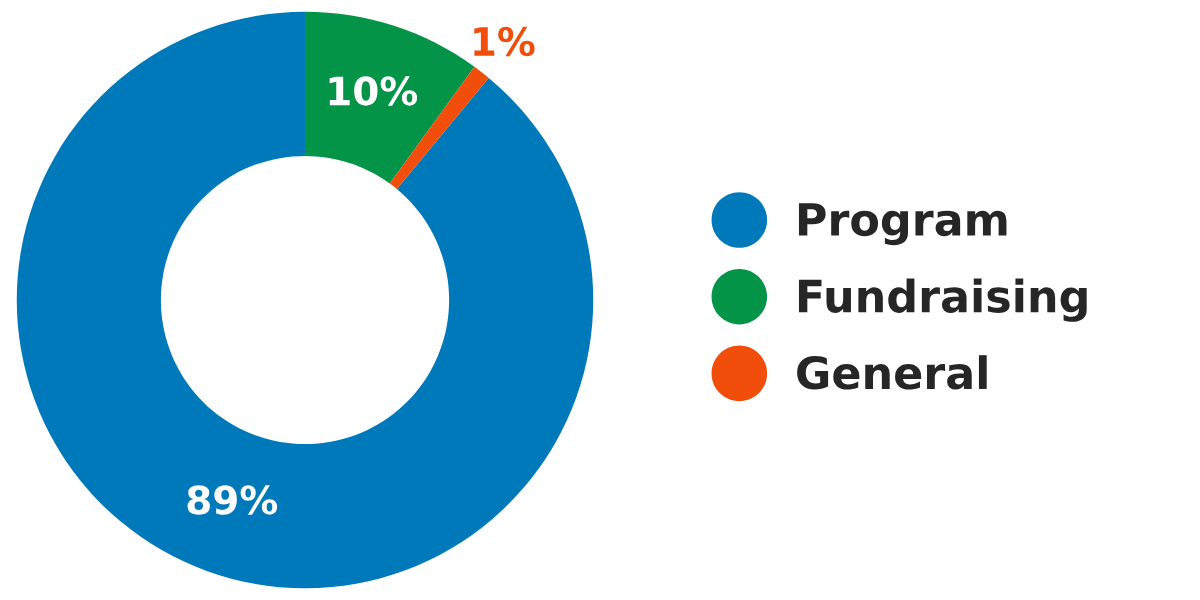 The image size is (1200, 600). I want to click on data-label: 89%, so click(232, 500).